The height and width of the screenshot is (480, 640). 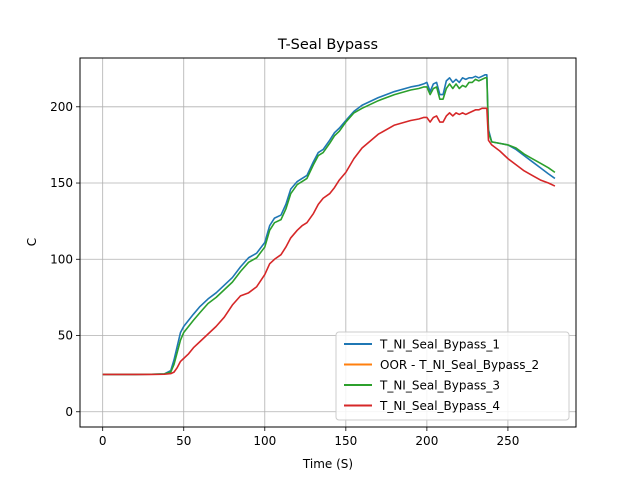 What do you see at coordinates (507, 441) in the screenshot?
I see `x-tick-label: 250` at bounding box center [507, 441].